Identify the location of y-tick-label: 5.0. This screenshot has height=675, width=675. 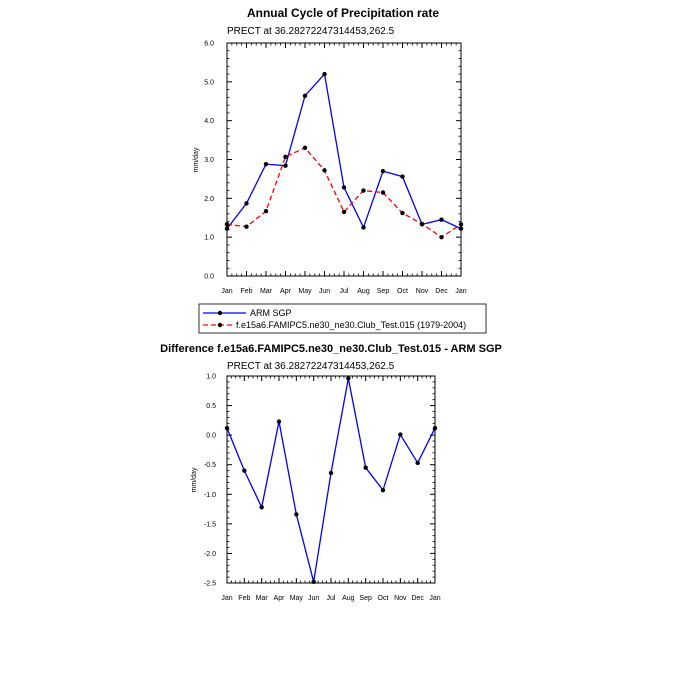
(209, 82).